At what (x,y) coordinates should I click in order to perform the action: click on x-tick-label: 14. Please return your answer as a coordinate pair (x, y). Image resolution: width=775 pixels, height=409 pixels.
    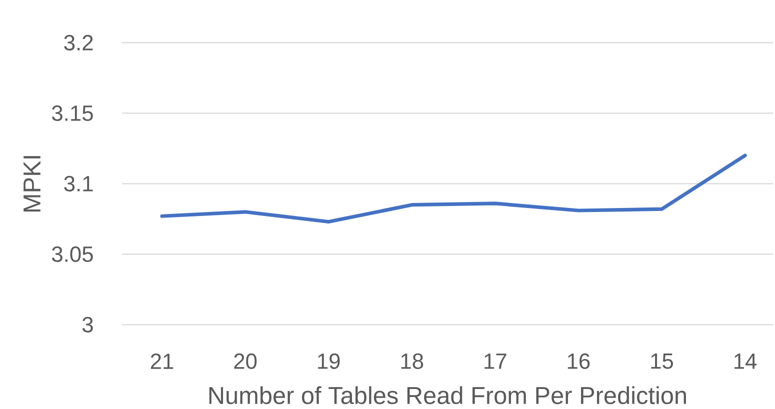
    Looking at the image, I should click on (745, 361).